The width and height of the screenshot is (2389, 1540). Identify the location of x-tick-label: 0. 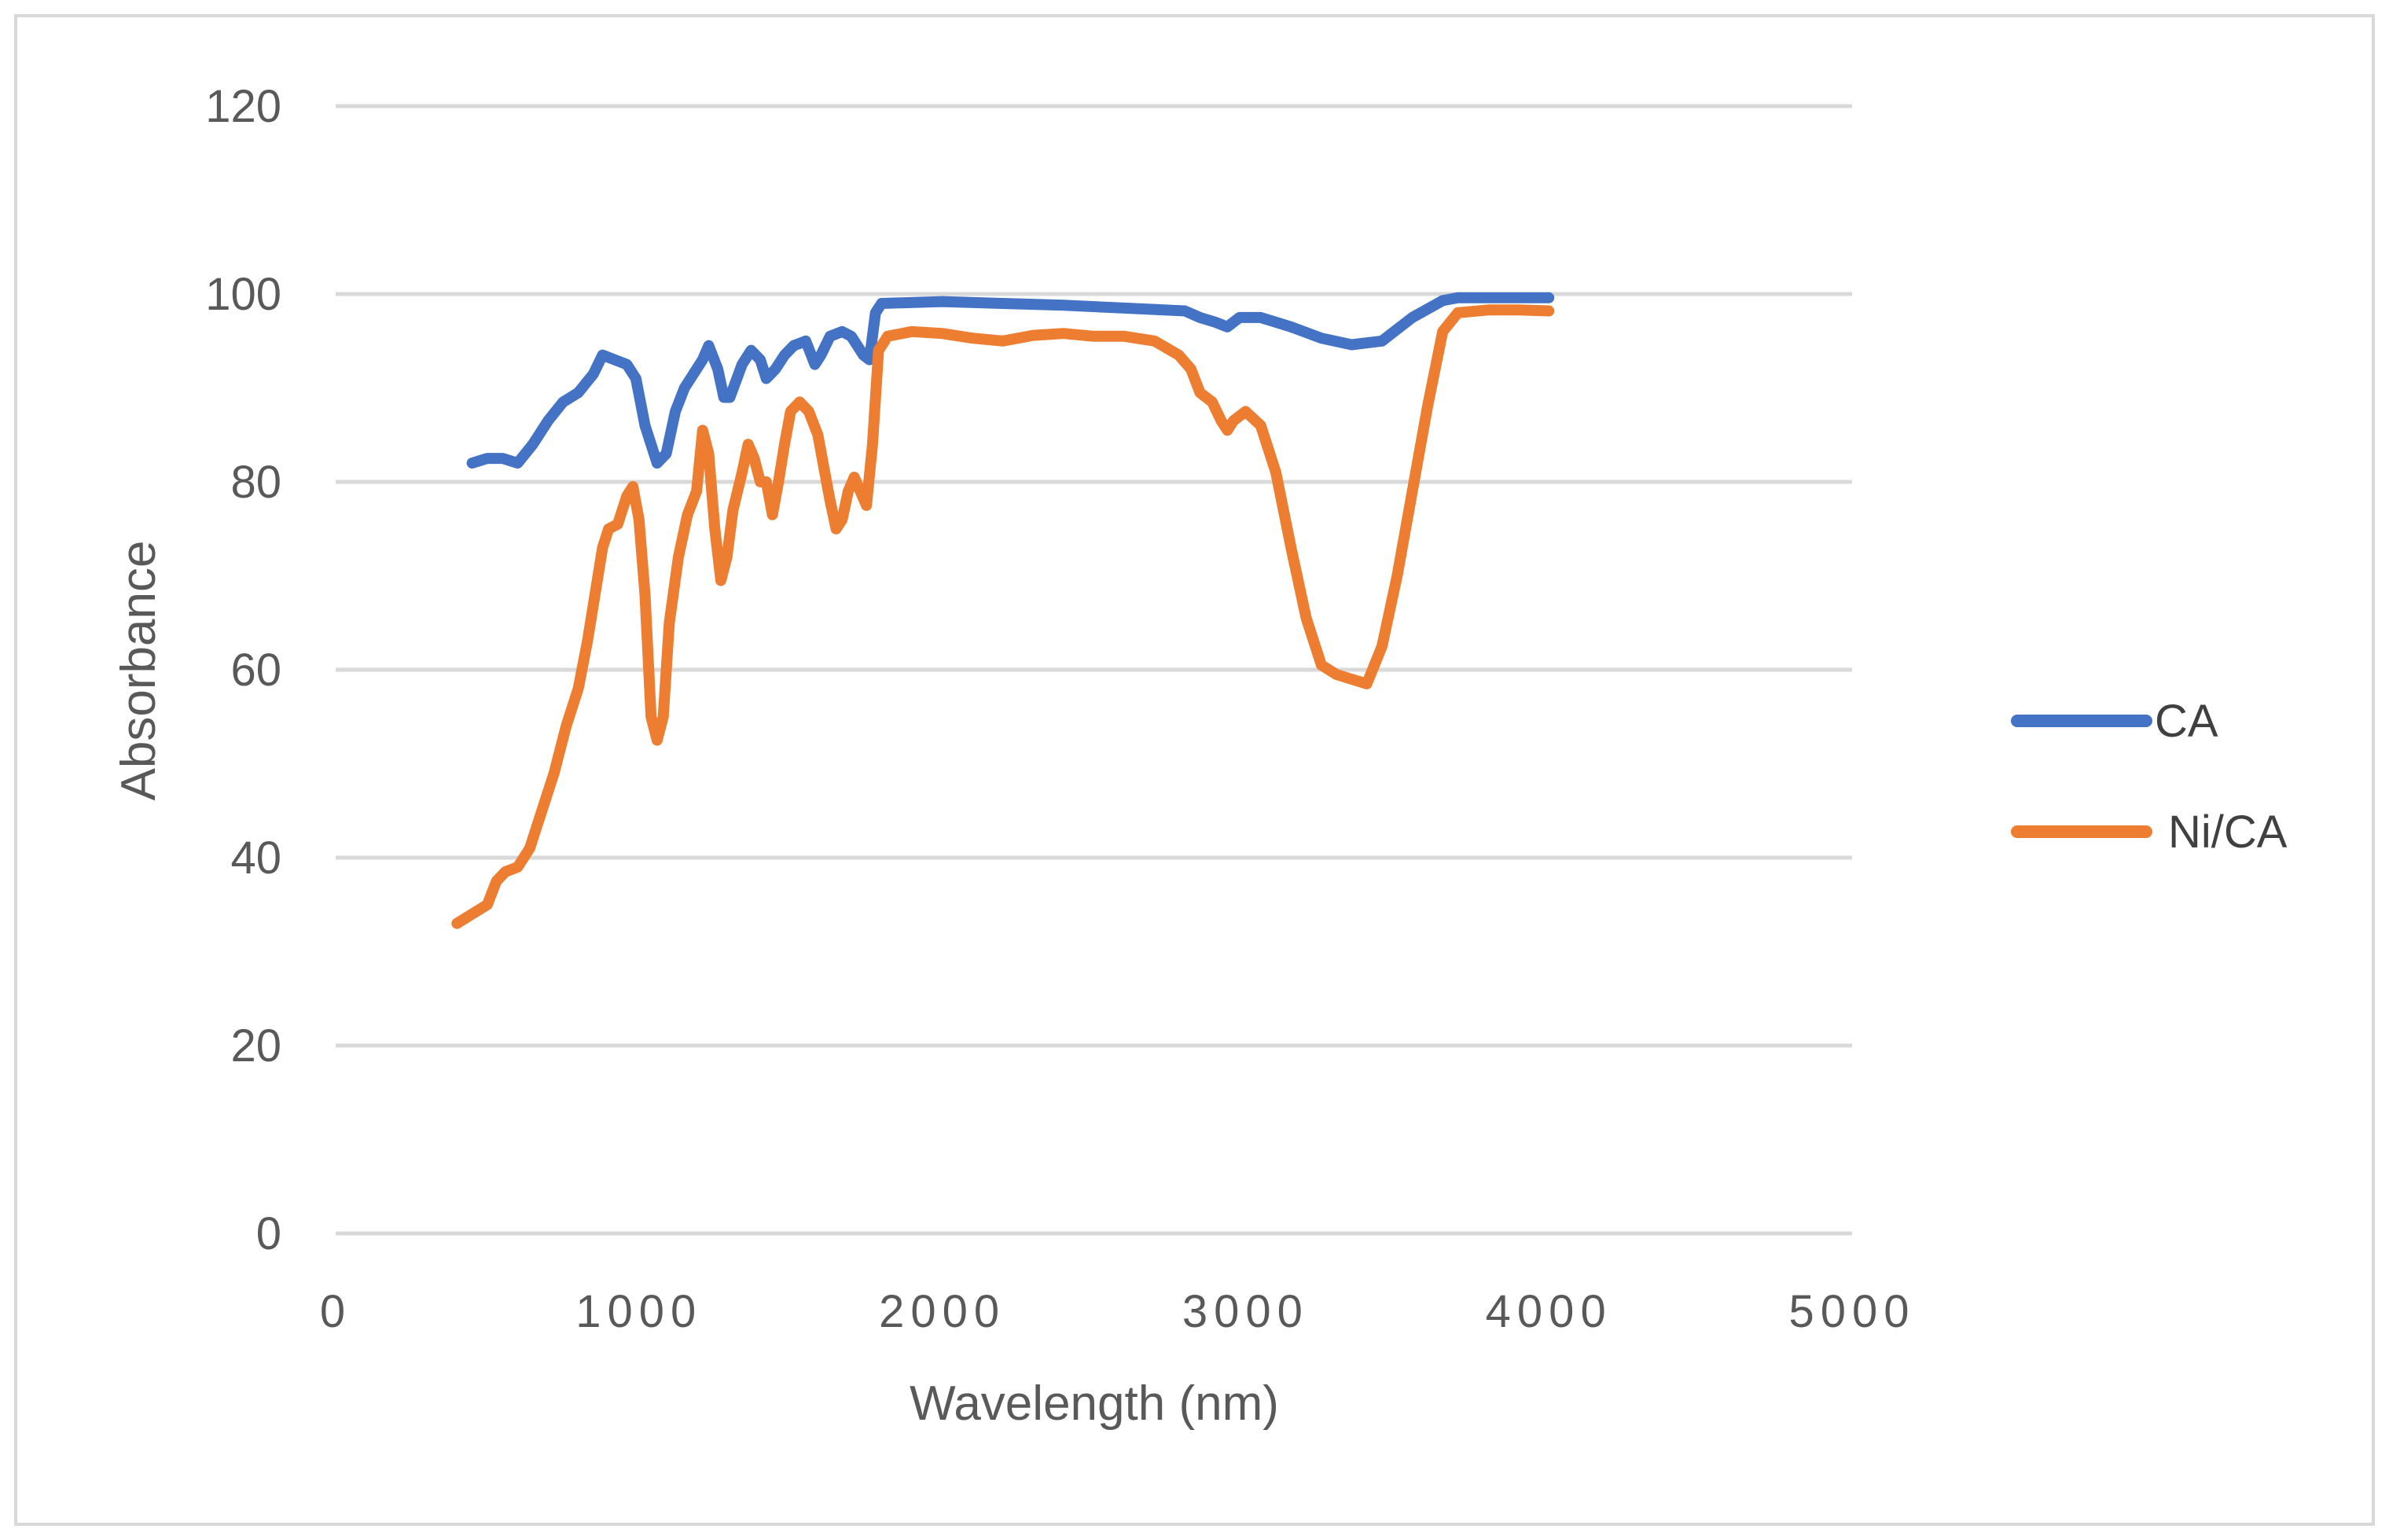
(335, 1311).